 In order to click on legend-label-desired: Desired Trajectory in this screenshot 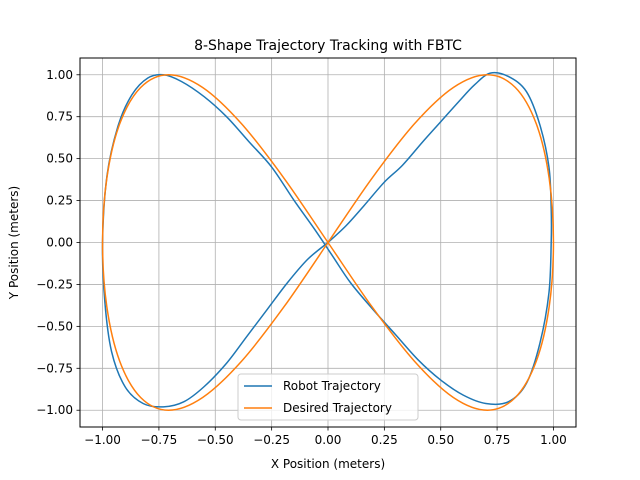, I will do `click(337, 408)`.